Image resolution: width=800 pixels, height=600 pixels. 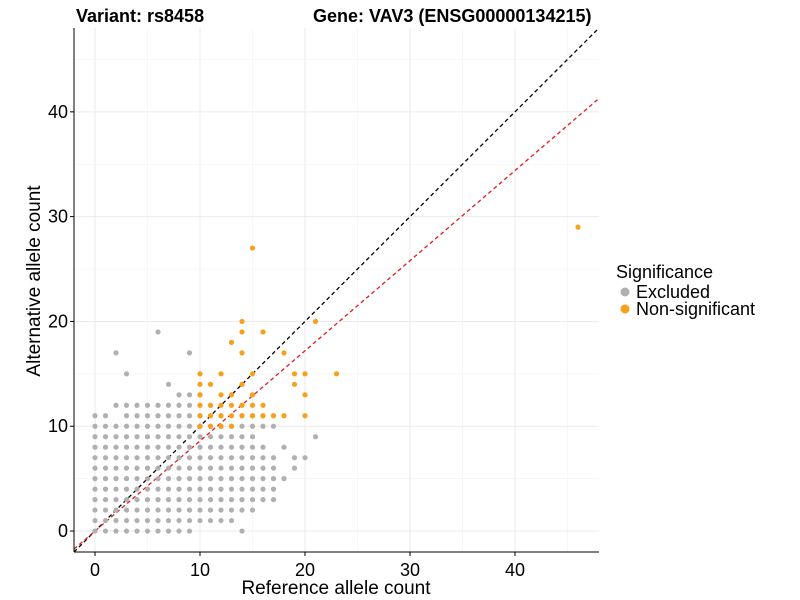 What do you see at coordinates (305, 570) in the screenshot?
I see `x-tick-label: 20` at bounding box center [305, 570].